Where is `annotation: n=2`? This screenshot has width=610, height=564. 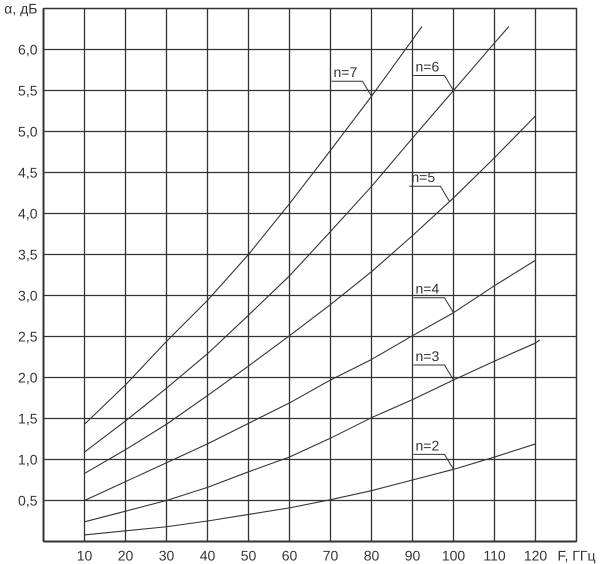 annotation: n=2 is located at coordinates (428, 445).